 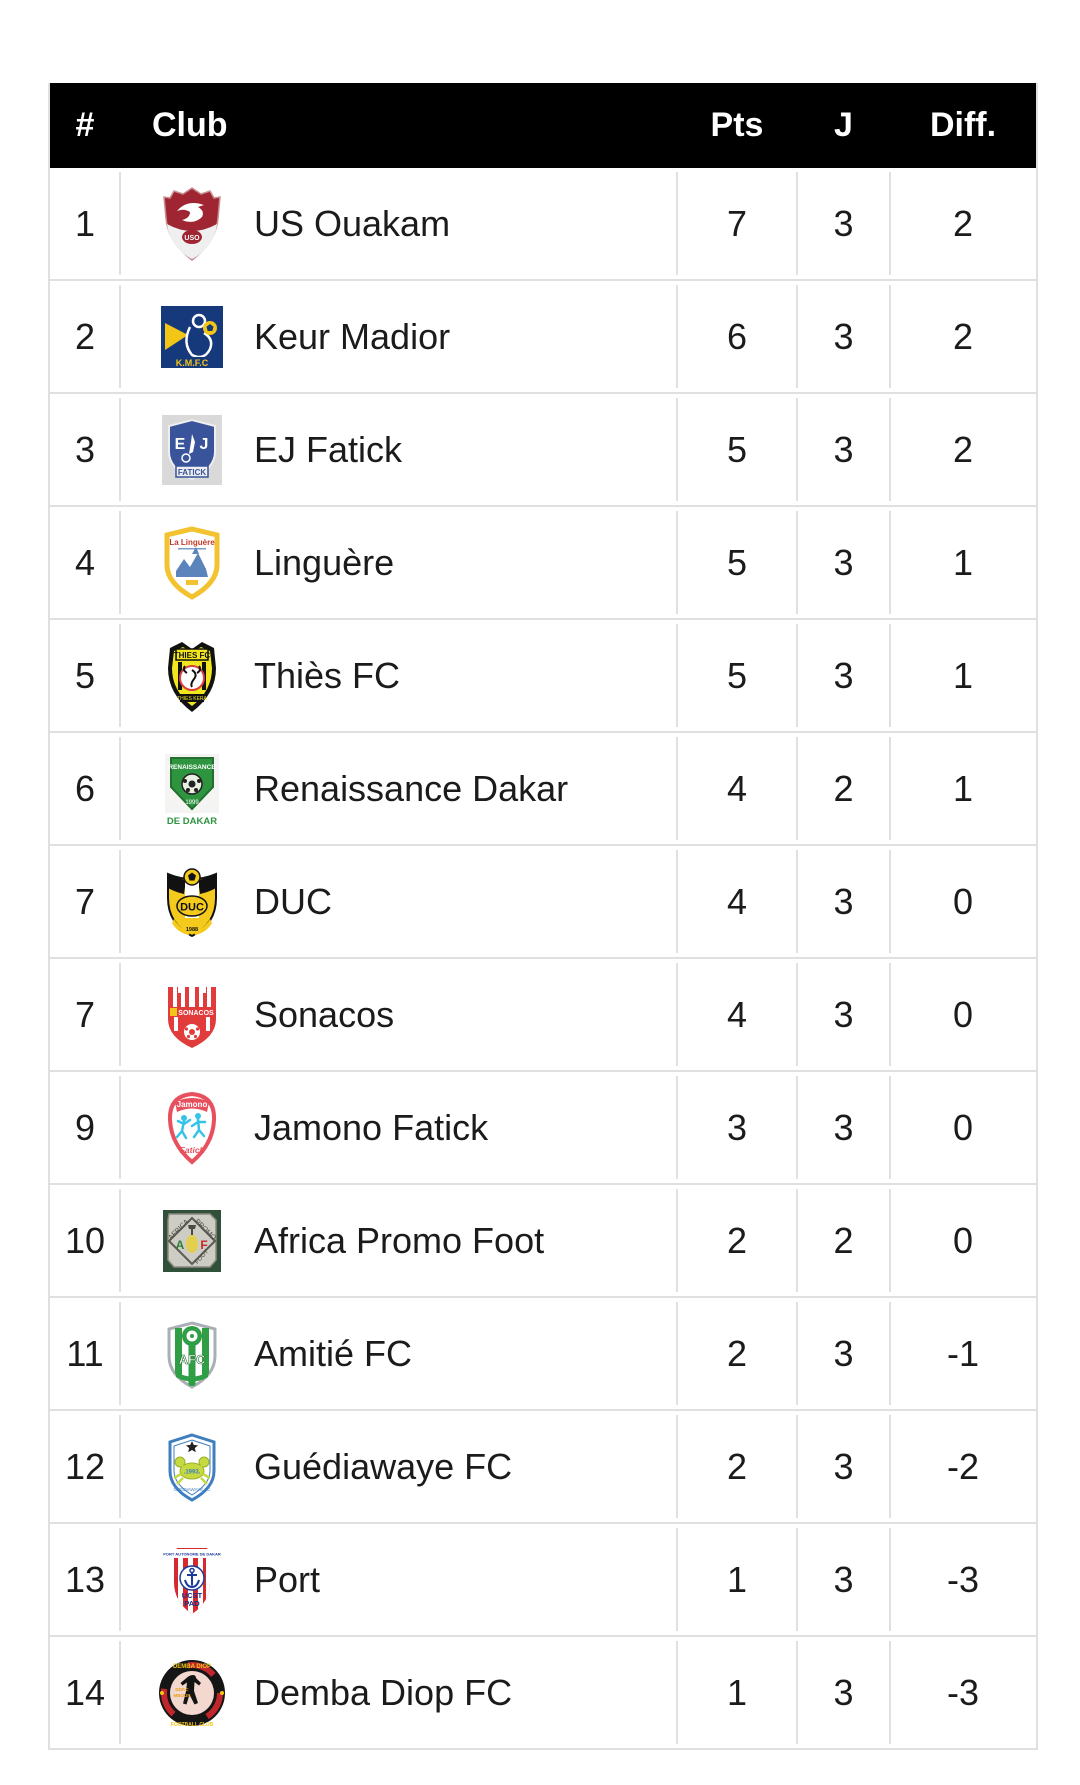 What do you see at coordinates (192, 1489) in the screenshot?
I see `svg-text: GUEDIAWAYE FC` at bounding box center [192, 1489].